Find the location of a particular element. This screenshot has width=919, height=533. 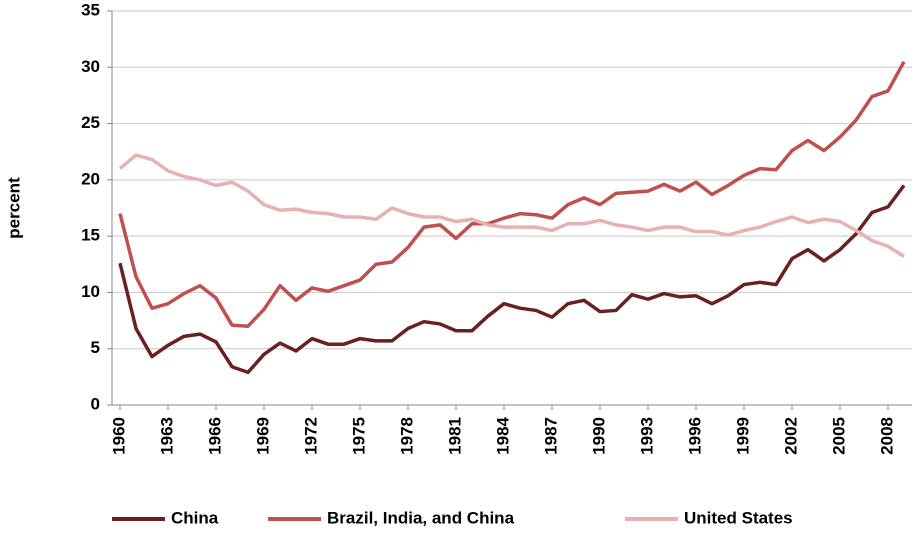

x-tick-label: 1969 is located at coordinates (262, 436).